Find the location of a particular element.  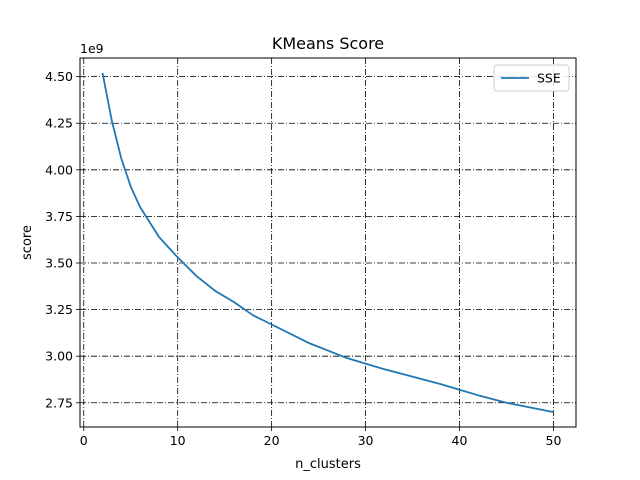

legend: SSE is located at coordinates (531, 78).